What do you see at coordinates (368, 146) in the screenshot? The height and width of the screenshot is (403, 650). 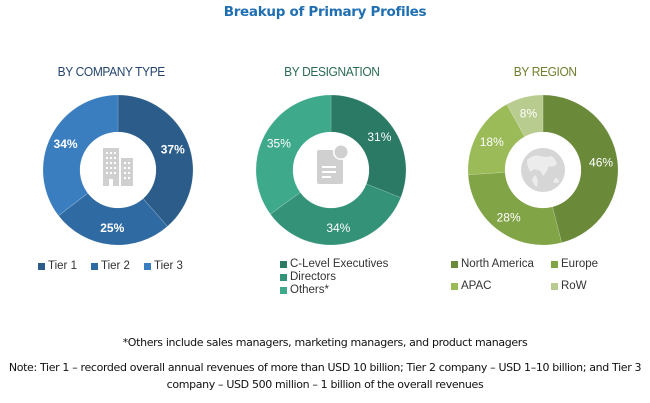 I see `donut-slice-c-level-executives` at bounding box center [368, 146].